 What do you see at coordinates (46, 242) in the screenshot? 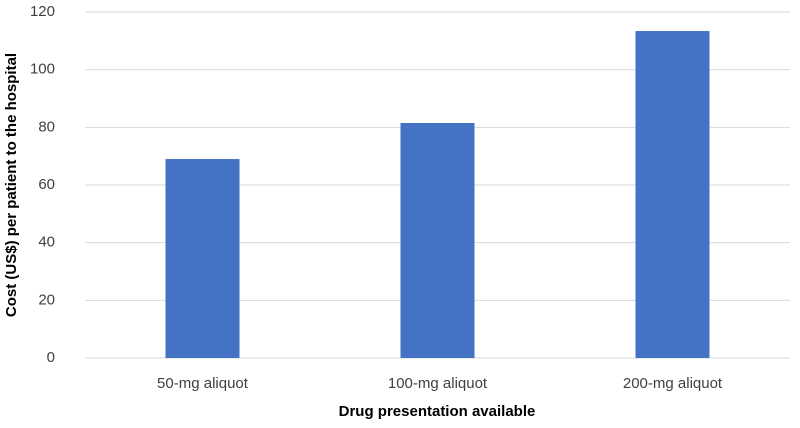
I see `y-tick-label: 40` at bounding box center [46, 242].